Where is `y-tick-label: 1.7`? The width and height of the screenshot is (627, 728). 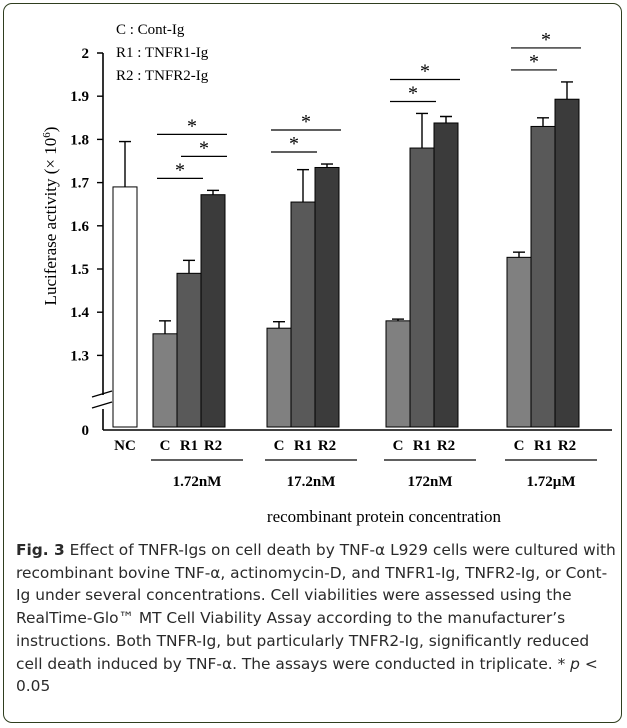
y-tick-label: 1.7 is located at coordinates (79, 184).